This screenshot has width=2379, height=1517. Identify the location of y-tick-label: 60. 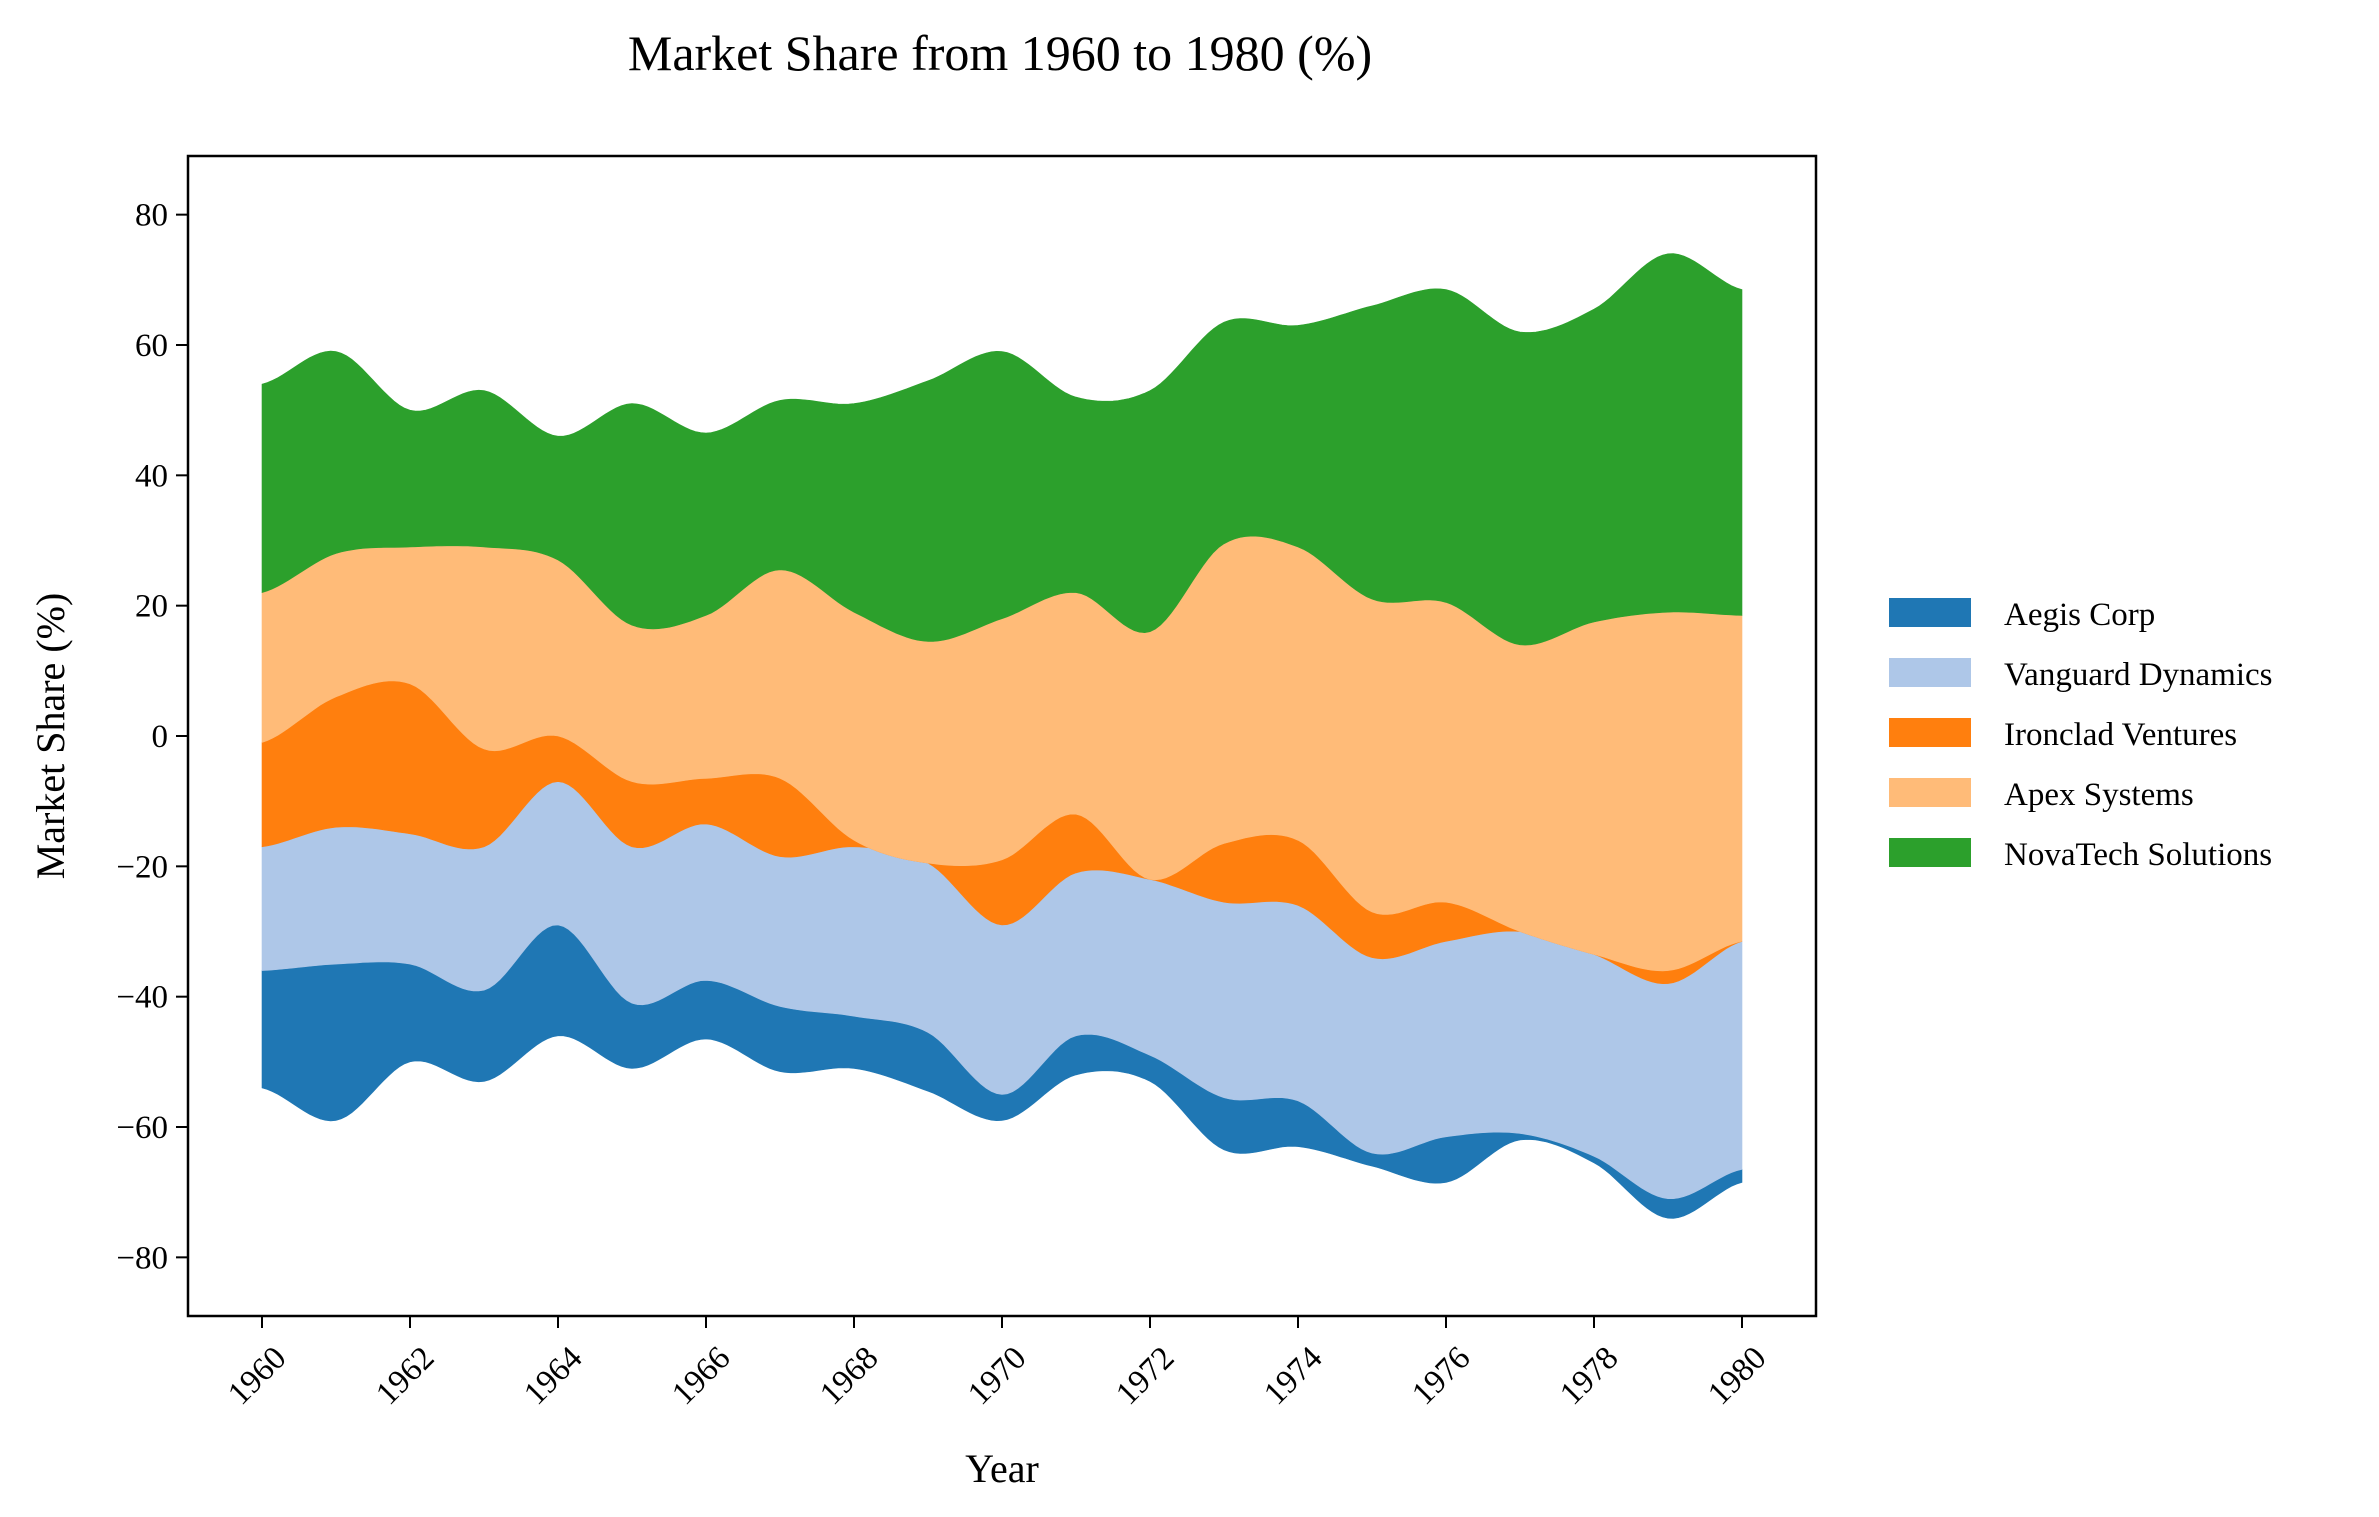
(151, 346).